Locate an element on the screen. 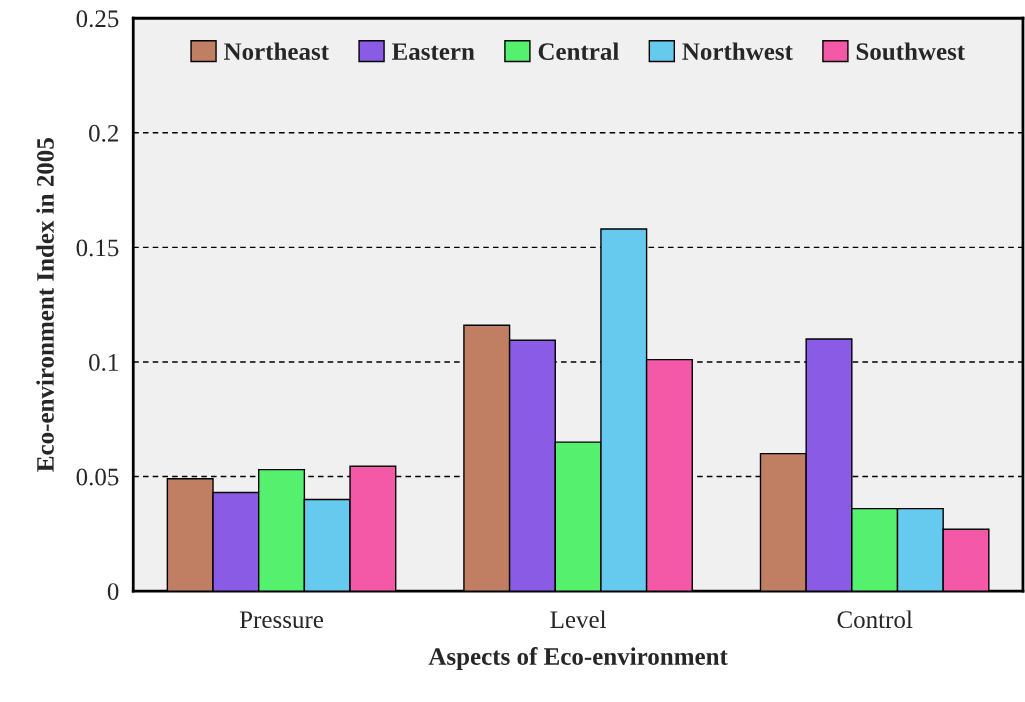  y-axis-title: Eco-environment Index in 2005 is located at coordinates (45, 305).